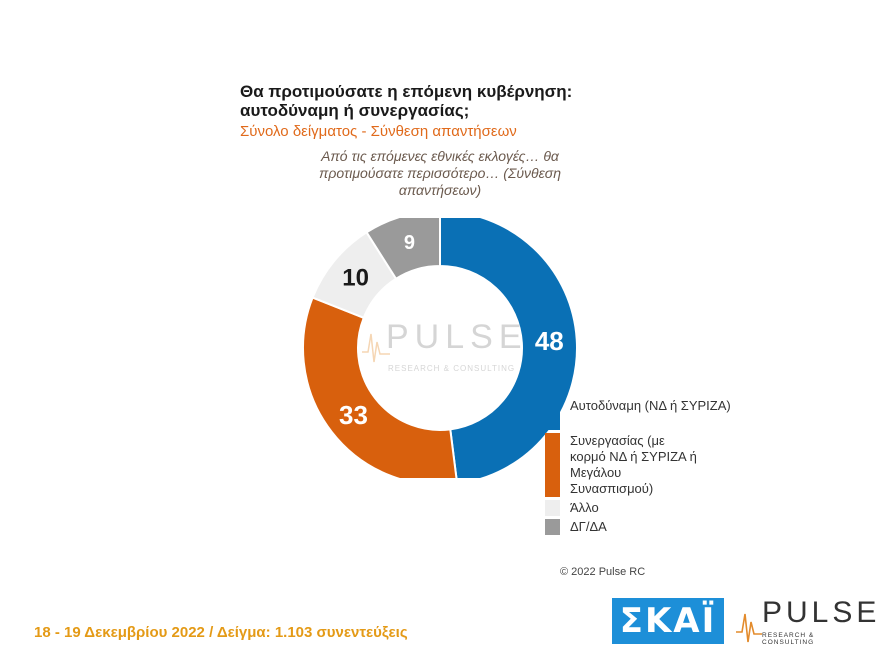 The height and width of the screenshot is (660, 880). What do you see at coordinates (603, 572) in the screenshot?
I see `copyright-text: © 2022 Pulse RC` at bounding box center [603, 572].